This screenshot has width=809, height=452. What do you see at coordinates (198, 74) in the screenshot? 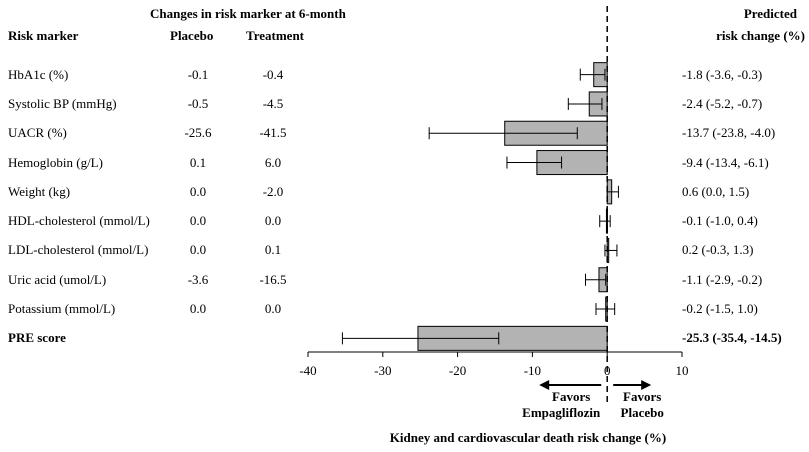
I see `placebo-value: -0.1` at bounding box center [198, 74].